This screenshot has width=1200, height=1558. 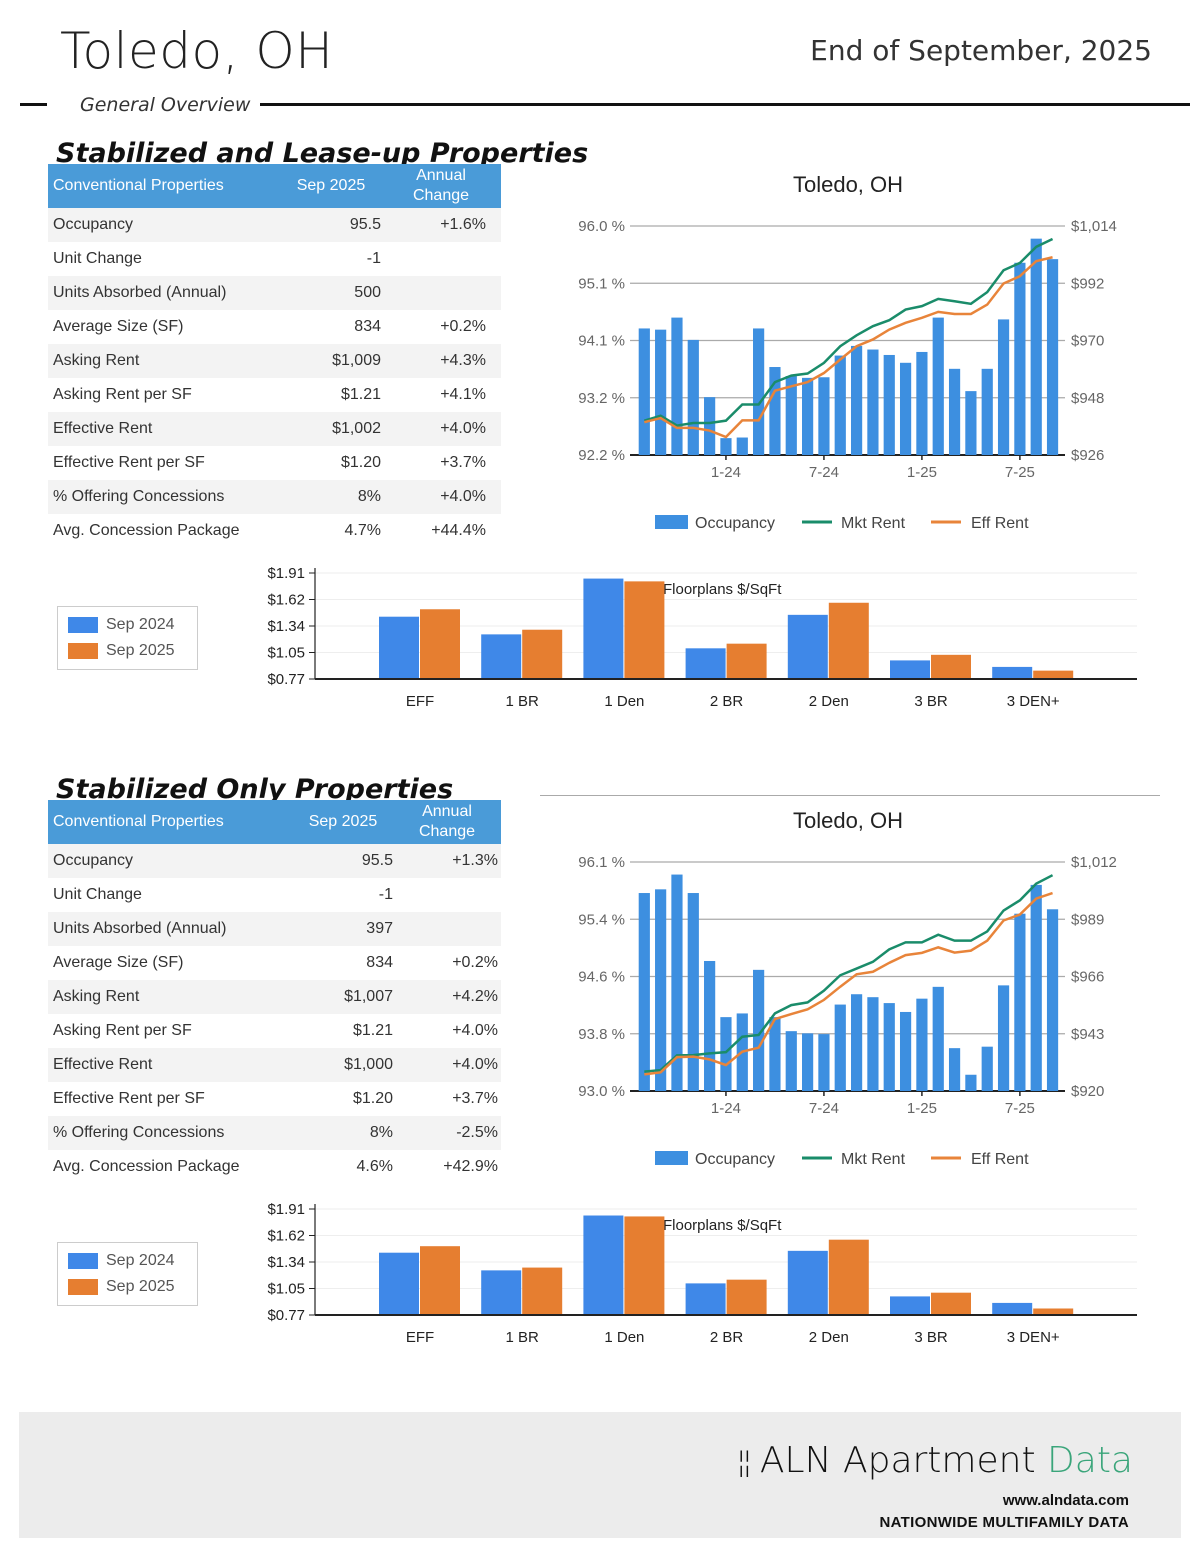 What do you see at coordinates (343, 1133) in the screenshot?
I see `metric-value: 8%` at bounding box center [343, 1133].